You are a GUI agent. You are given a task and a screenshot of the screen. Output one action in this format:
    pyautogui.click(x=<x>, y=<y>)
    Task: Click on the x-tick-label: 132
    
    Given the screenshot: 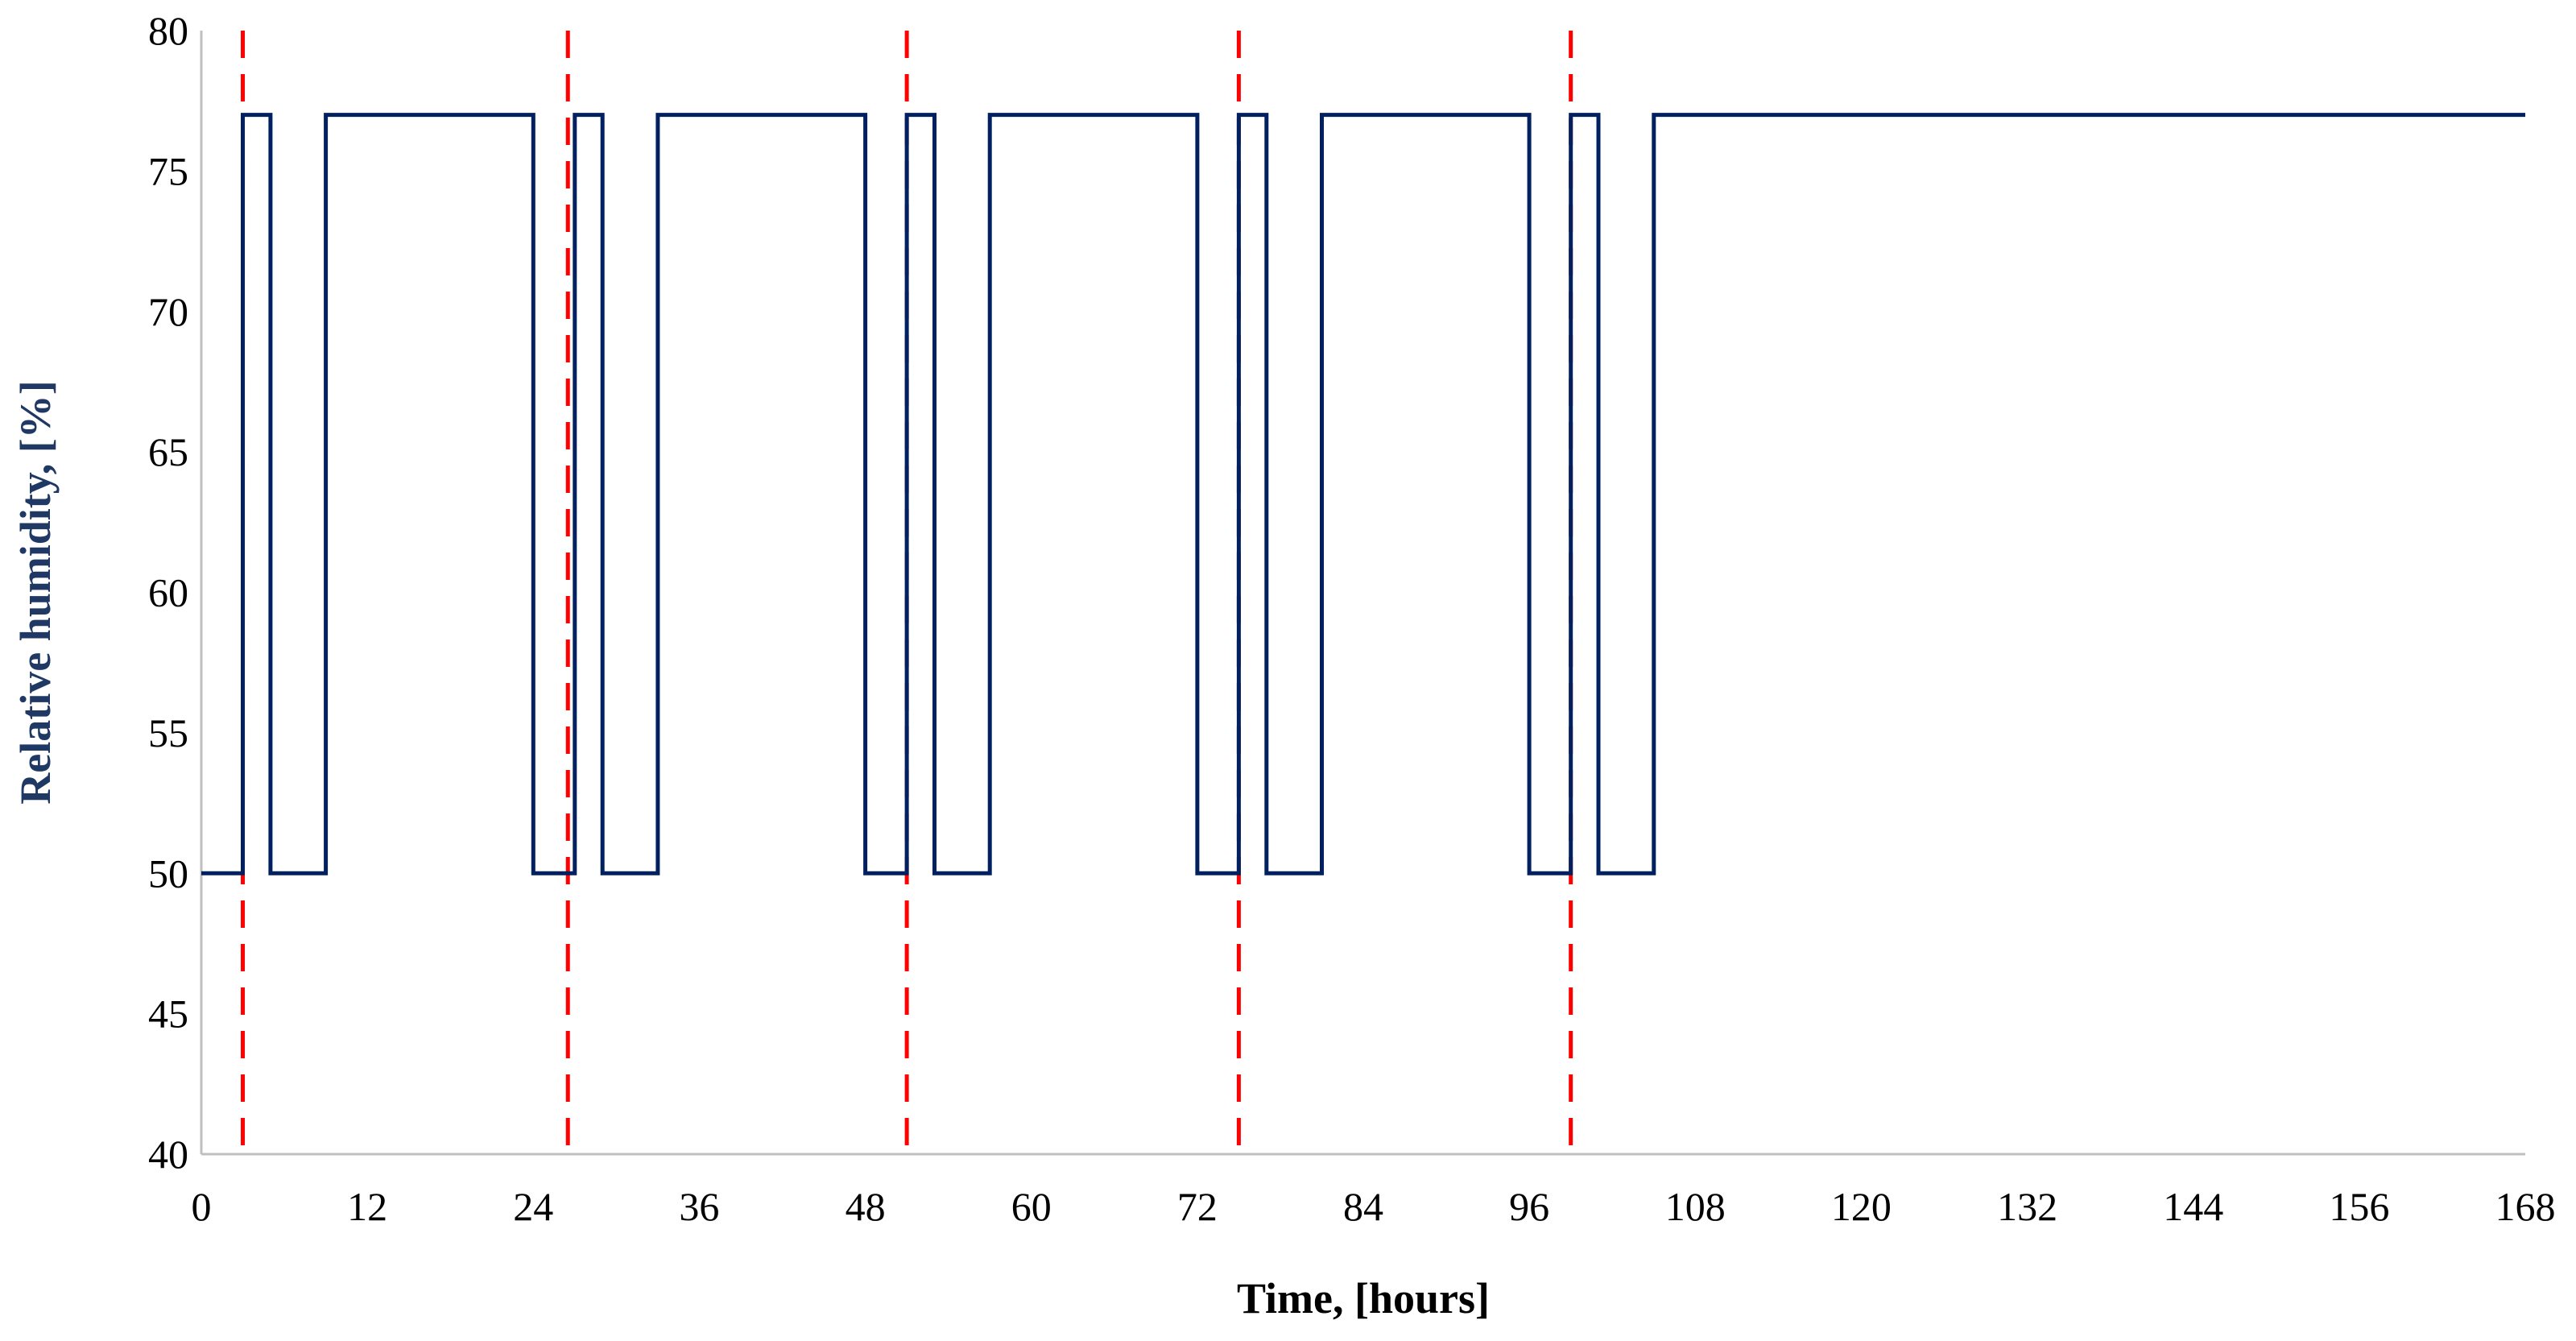 What is the action you would take?
    pyautogui.click(x=2027, y=1207)
    